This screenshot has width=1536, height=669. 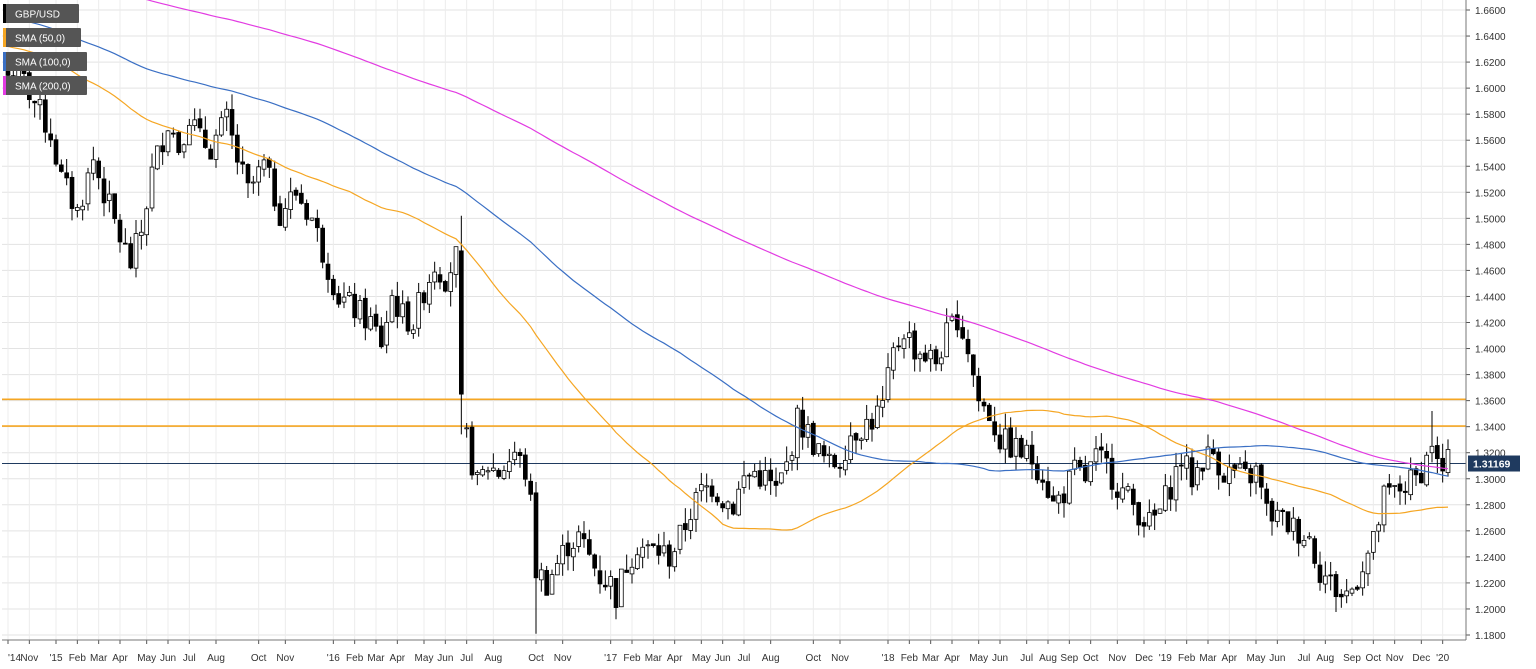 What do you see at coordinates (887, 658) in the screenshot?
I see `x-tick-label: '18` at bounding box center [887, 658].